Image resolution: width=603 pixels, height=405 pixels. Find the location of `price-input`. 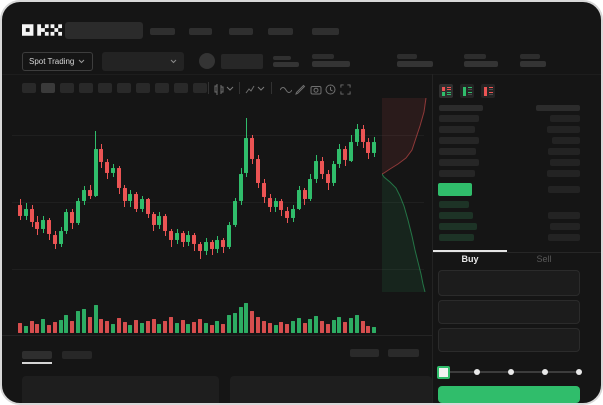

price-input is located at coordinates (509, 283).